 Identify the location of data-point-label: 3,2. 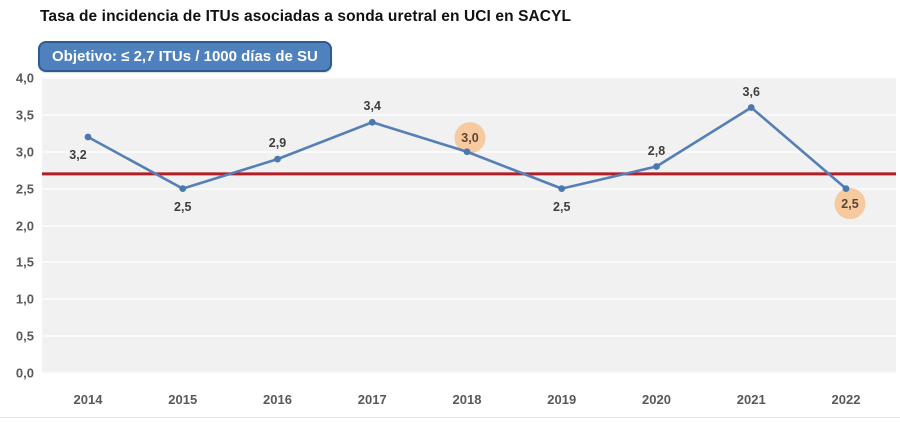
(78, 155).